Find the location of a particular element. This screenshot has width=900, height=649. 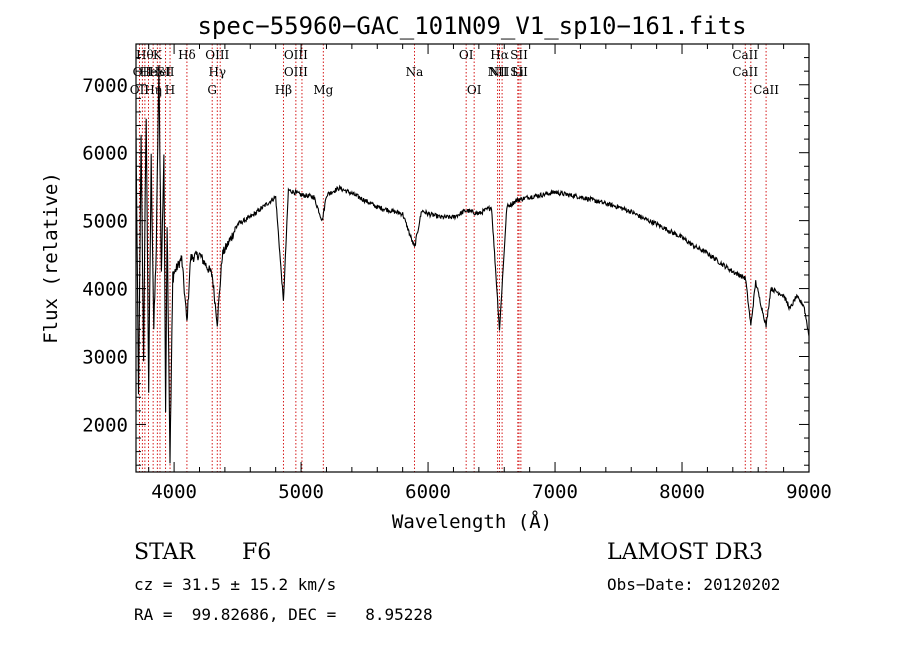

line-marker-label: HeI is located at coordinates (160, 72).